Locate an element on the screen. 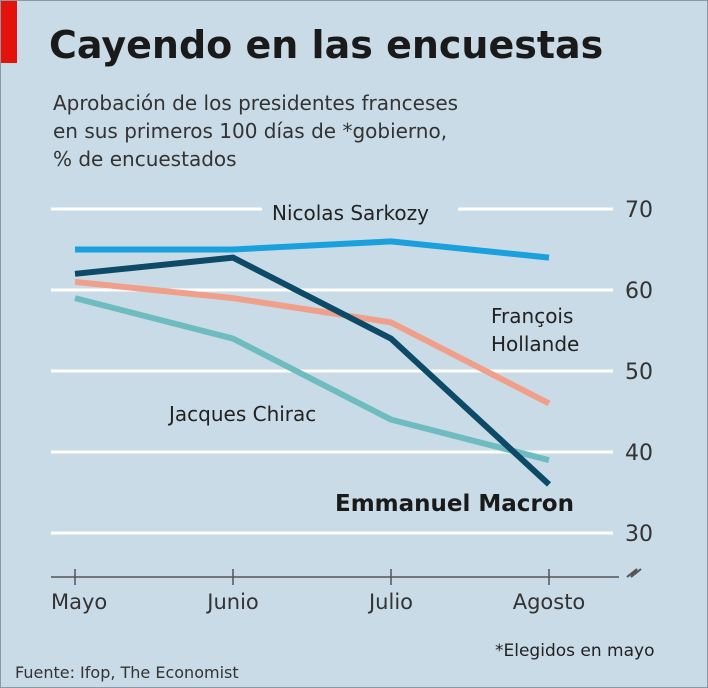  y-tick-label: 70 is located at coordinates (639, 210).